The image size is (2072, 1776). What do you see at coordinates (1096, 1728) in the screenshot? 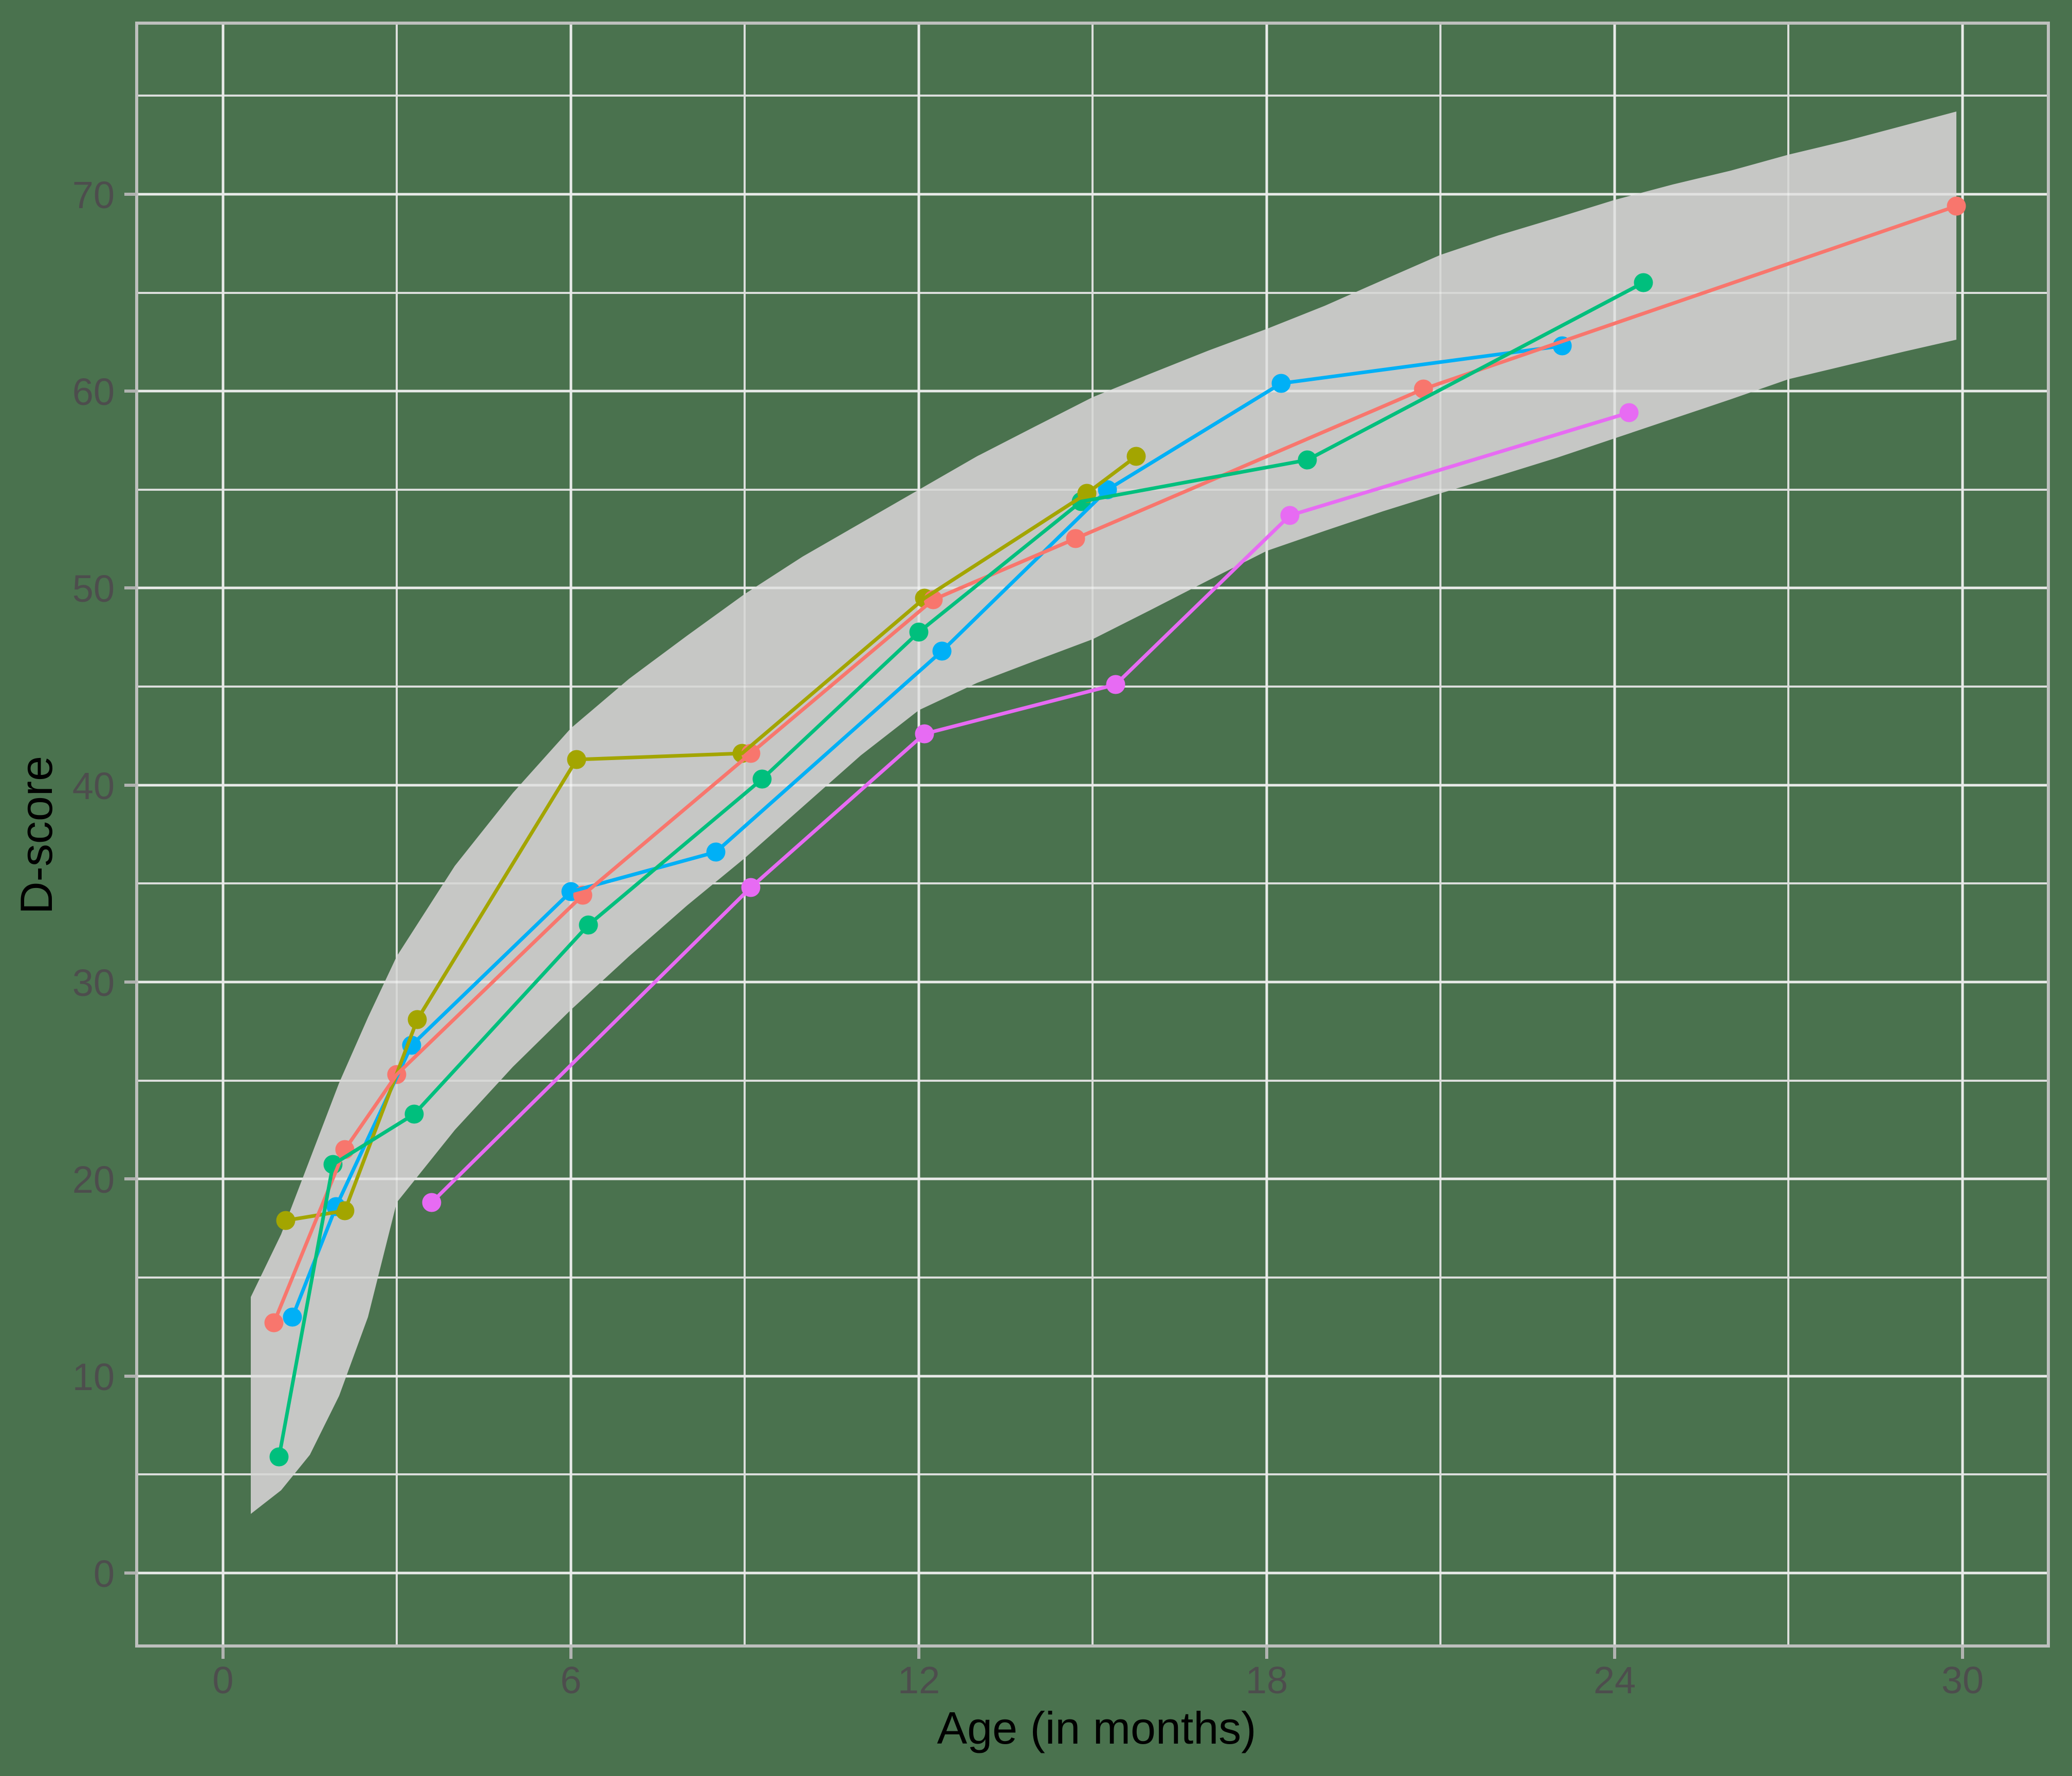
I see `svg-text: Age (in months)` at bounding box center [1096, 1728].